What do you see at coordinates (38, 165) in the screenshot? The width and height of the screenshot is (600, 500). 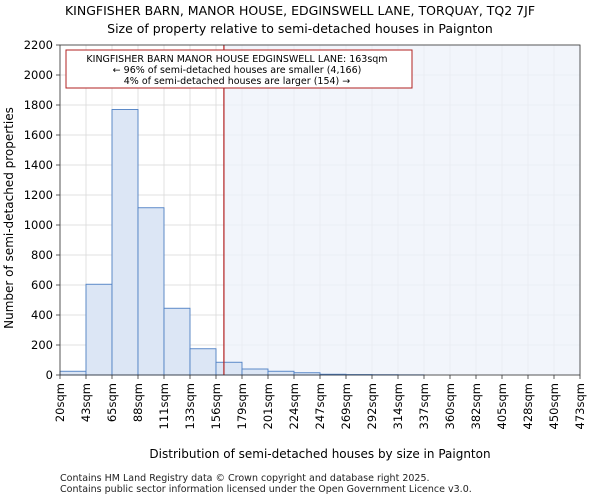 I see `y-tick-label: 1400` at bounding box center [38, 165].